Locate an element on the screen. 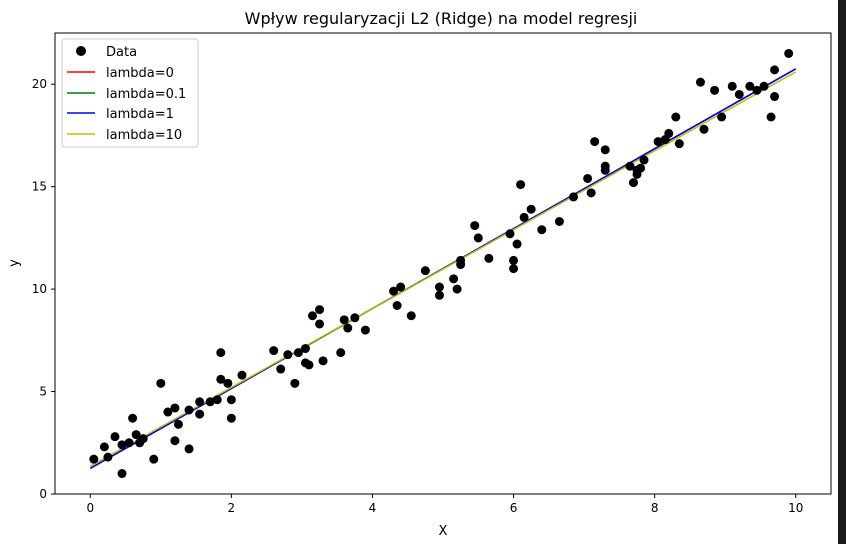 The height and width of the screenshot is (544, 846). legend-label-lambda-10: lambda=10 is located at coordinates (144, 135).